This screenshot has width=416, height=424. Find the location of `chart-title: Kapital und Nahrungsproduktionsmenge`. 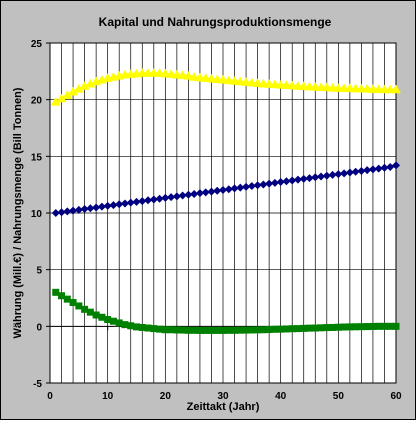

chart-title: Kapital und Nahrungsproduktionsmenge is located at coordinates (215, 22).